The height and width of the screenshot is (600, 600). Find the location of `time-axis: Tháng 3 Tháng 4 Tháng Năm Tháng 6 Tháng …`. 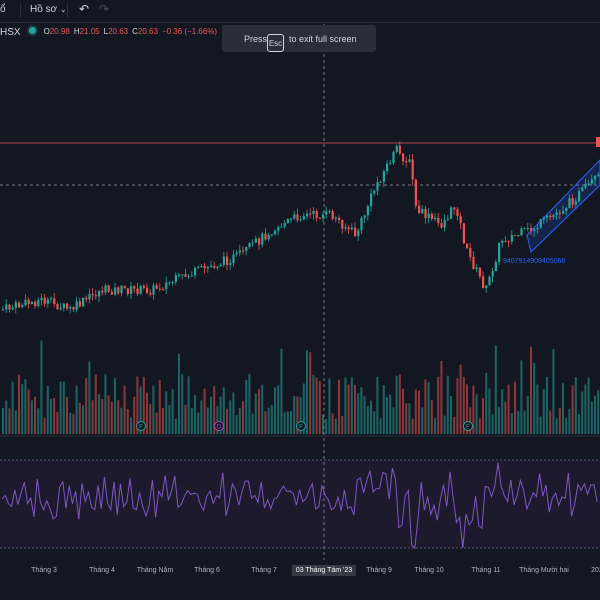

time-axis: Tháng 3 Tháng 4 Tháng Năm Tháng 6 Tháng … is located at coordinates (300, 580).